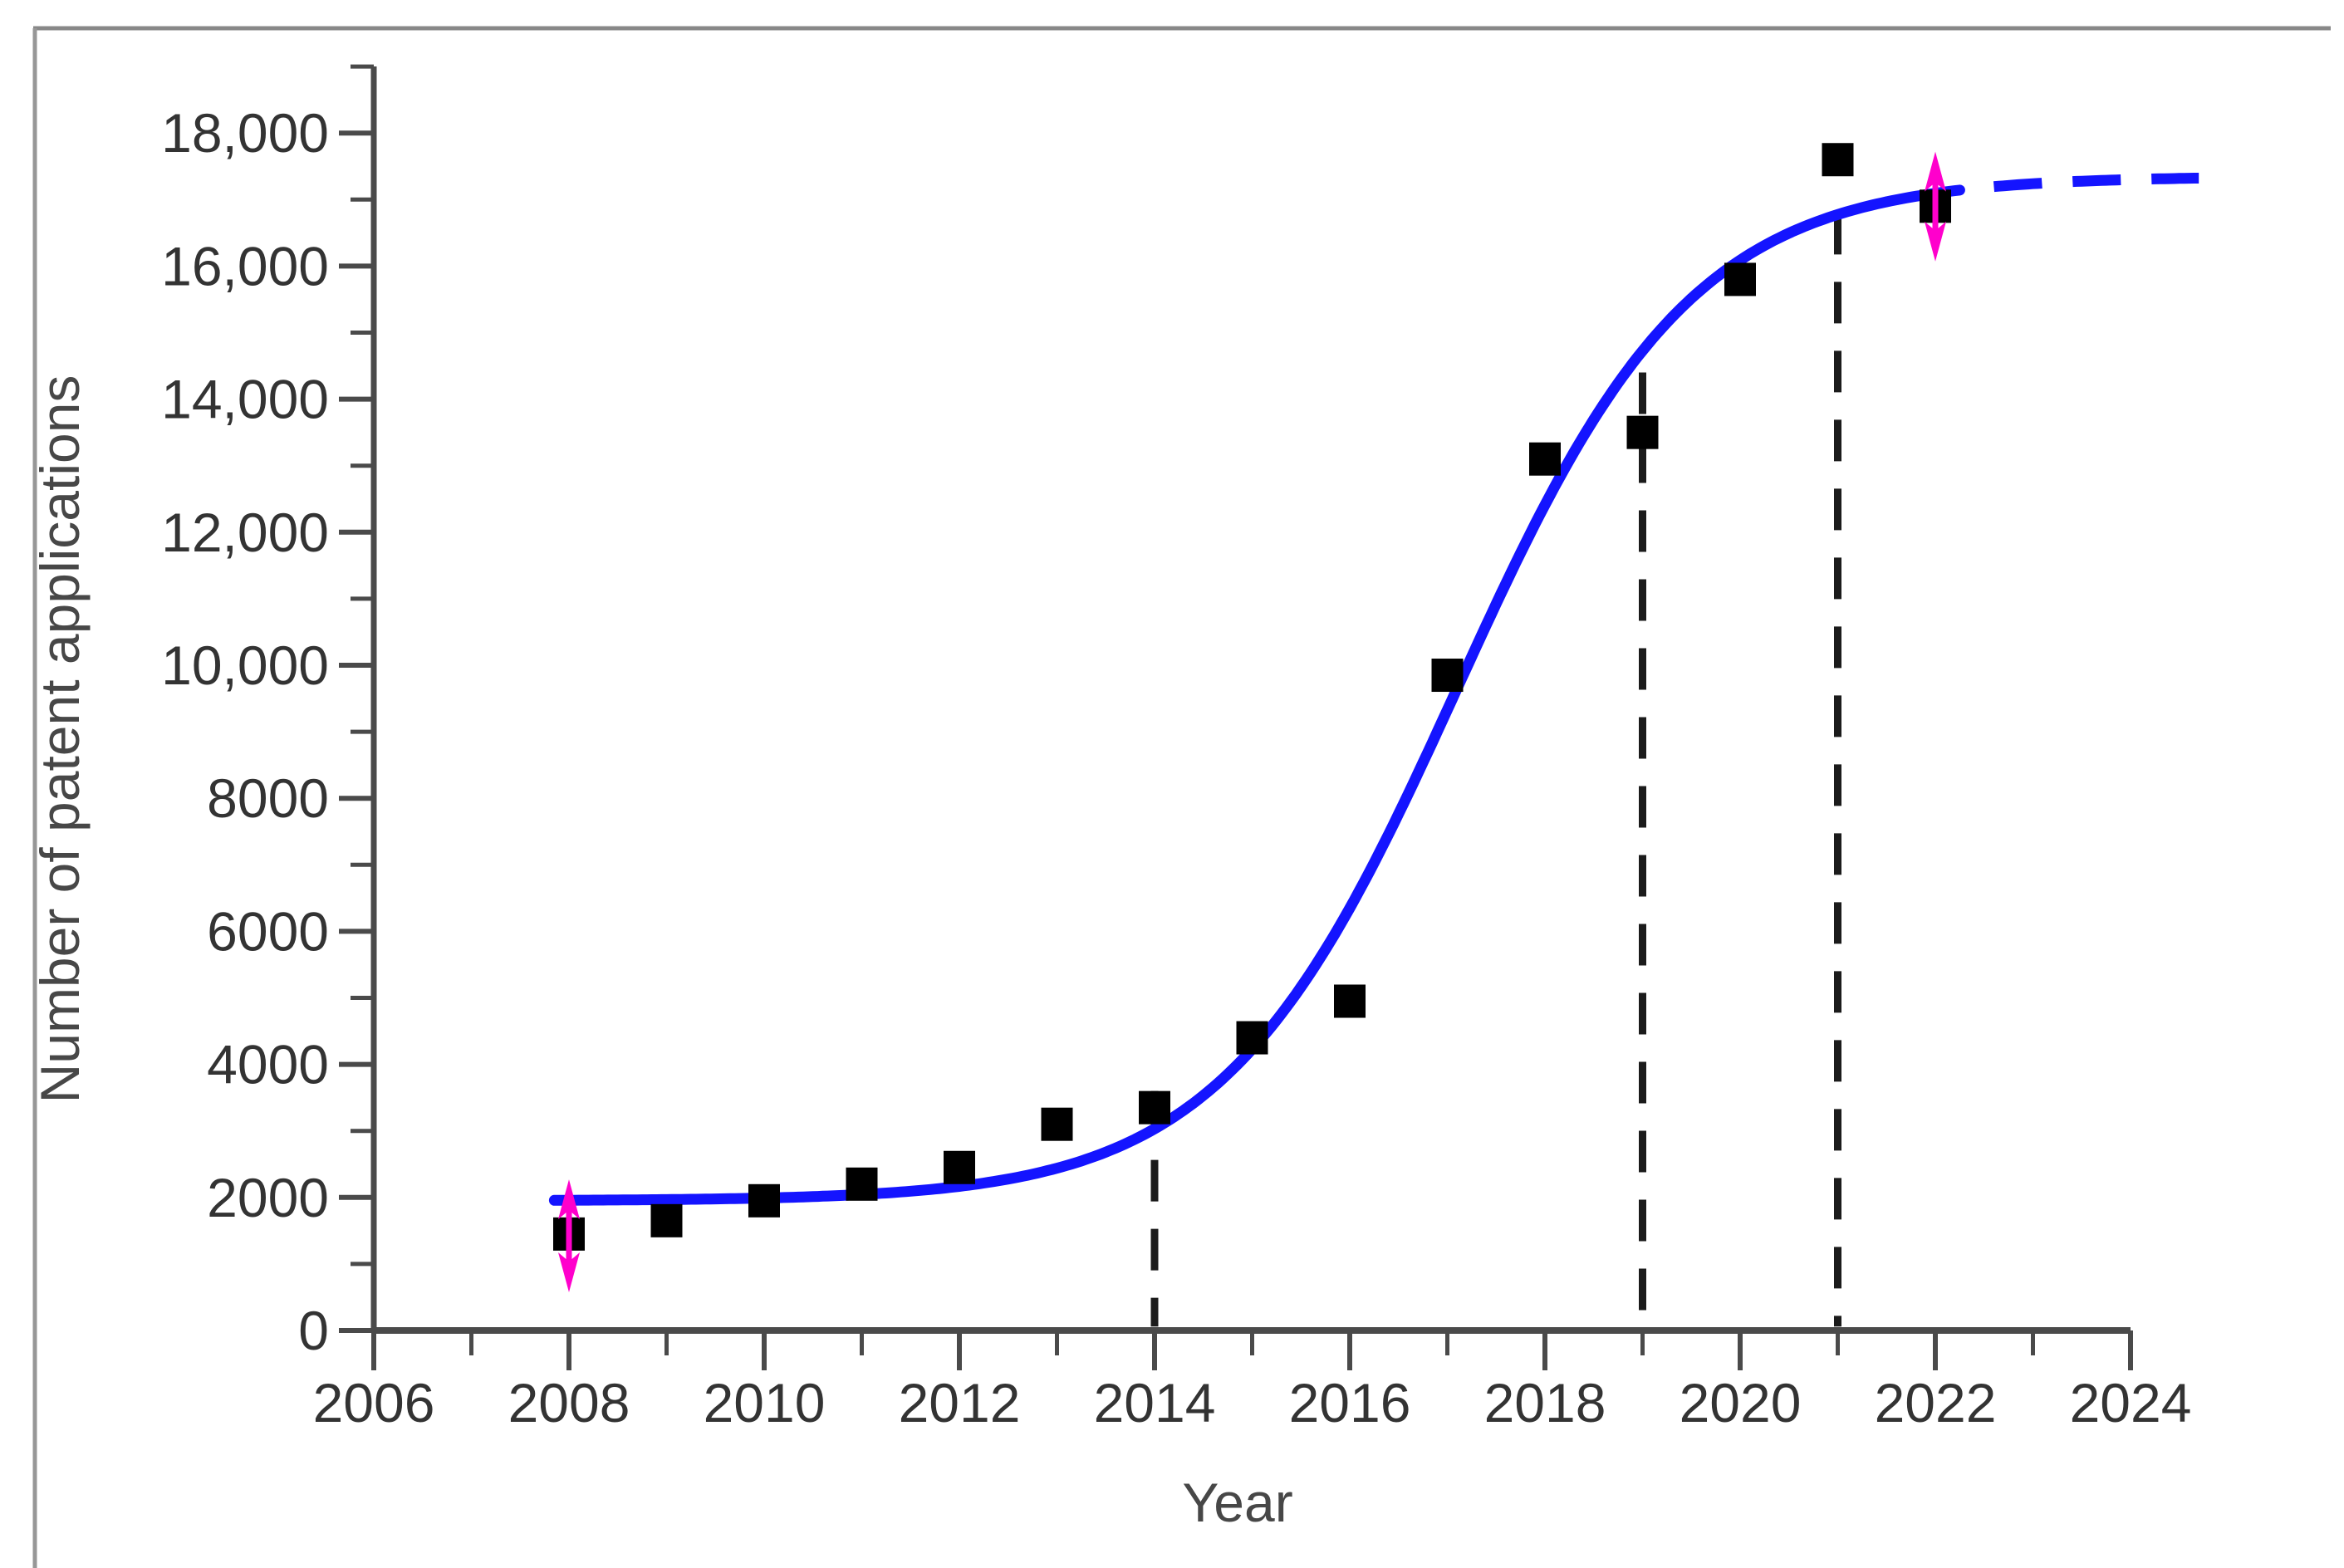 This screenshot has width=2344, height=1568. What do you see at coordinates (245, 532) in the screenshot?
I see `y-tick-label-12000: 12,000` at bounding box center [245, 532].